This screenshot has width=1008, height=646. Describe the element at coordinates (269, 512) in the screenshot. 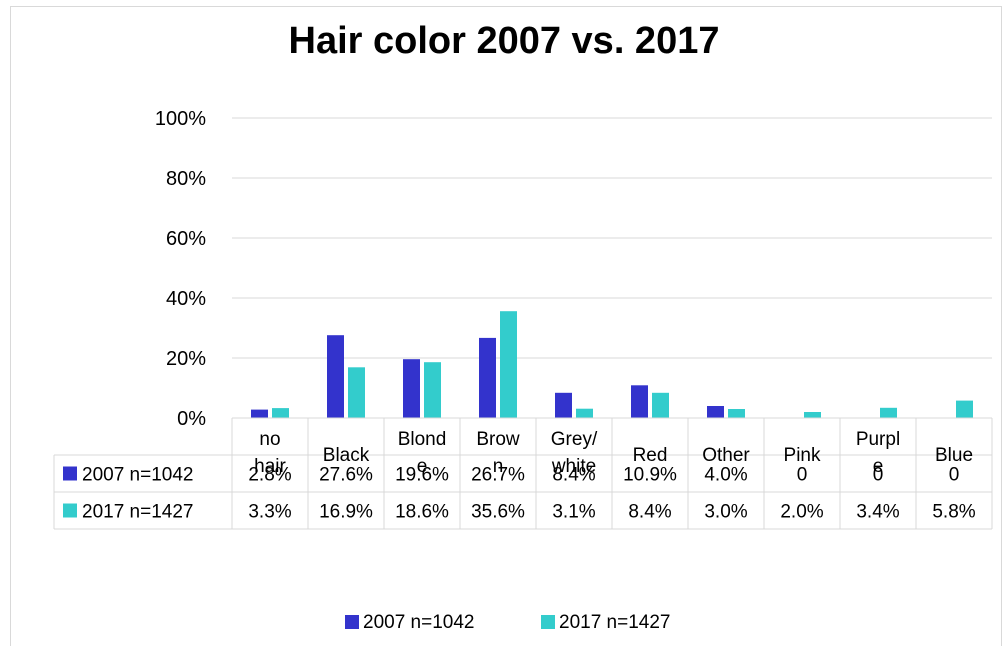

I see `data-label: 3.3%` at that location.